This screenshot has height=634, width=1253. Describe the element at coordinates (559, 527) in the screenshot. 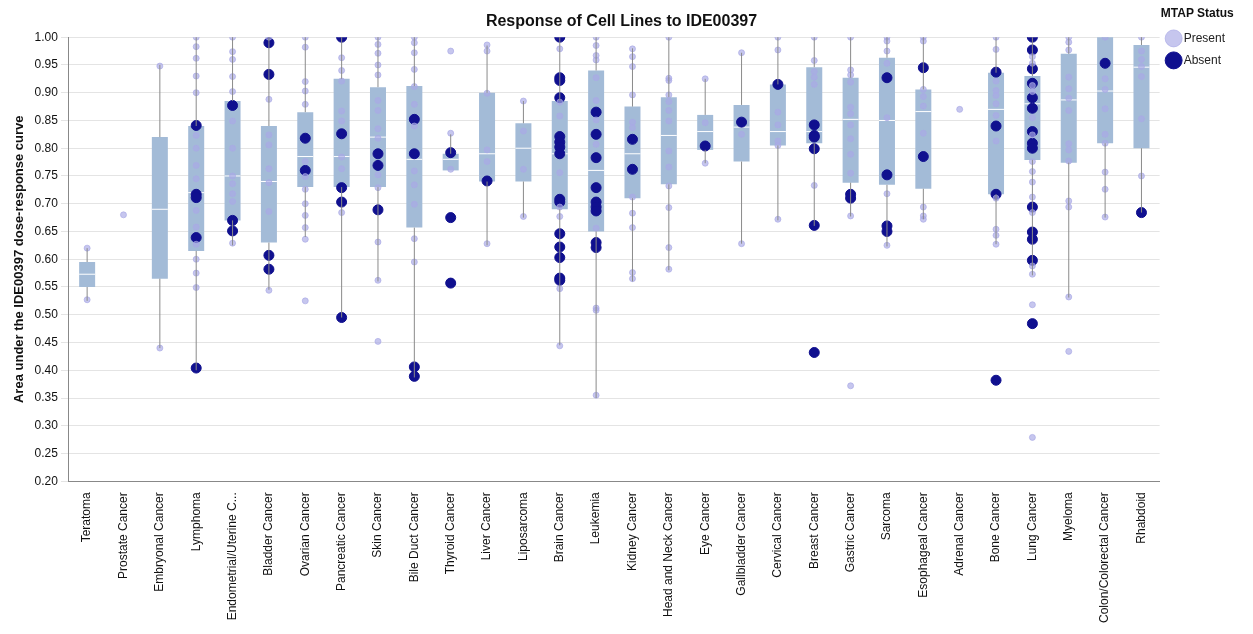

I see `x-tick-label: Brain Cancer` at that location.